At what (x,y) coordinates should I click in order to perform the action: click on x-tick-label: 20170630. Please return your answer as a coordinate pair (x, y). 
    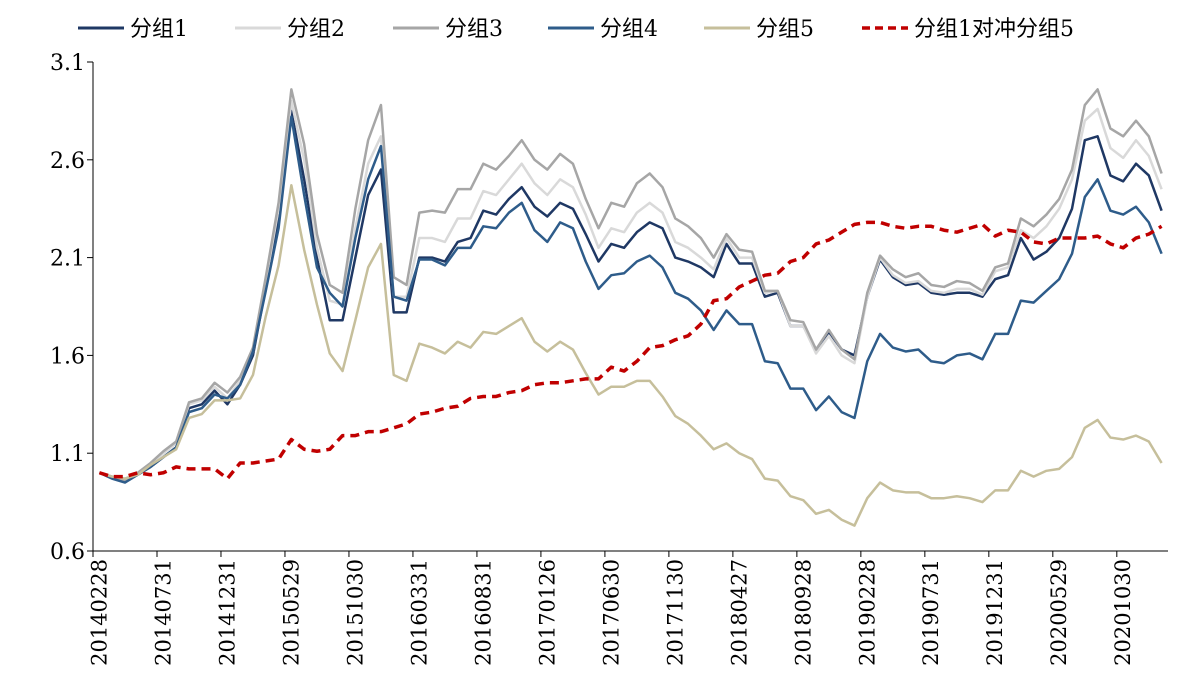
    Looking at the image, I should click on (611, 612).